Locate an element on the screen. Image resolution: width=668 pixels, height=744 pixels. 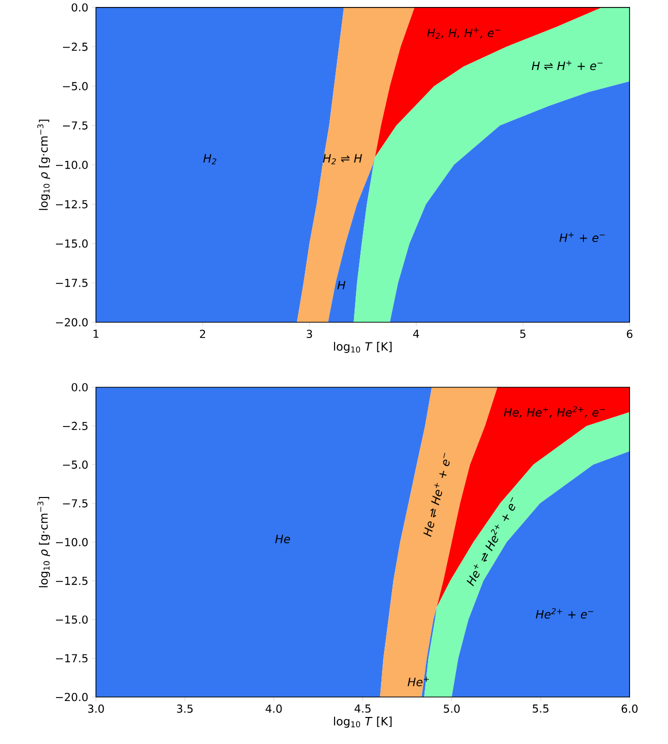
annotation: H is located at coordinates (342, 285).